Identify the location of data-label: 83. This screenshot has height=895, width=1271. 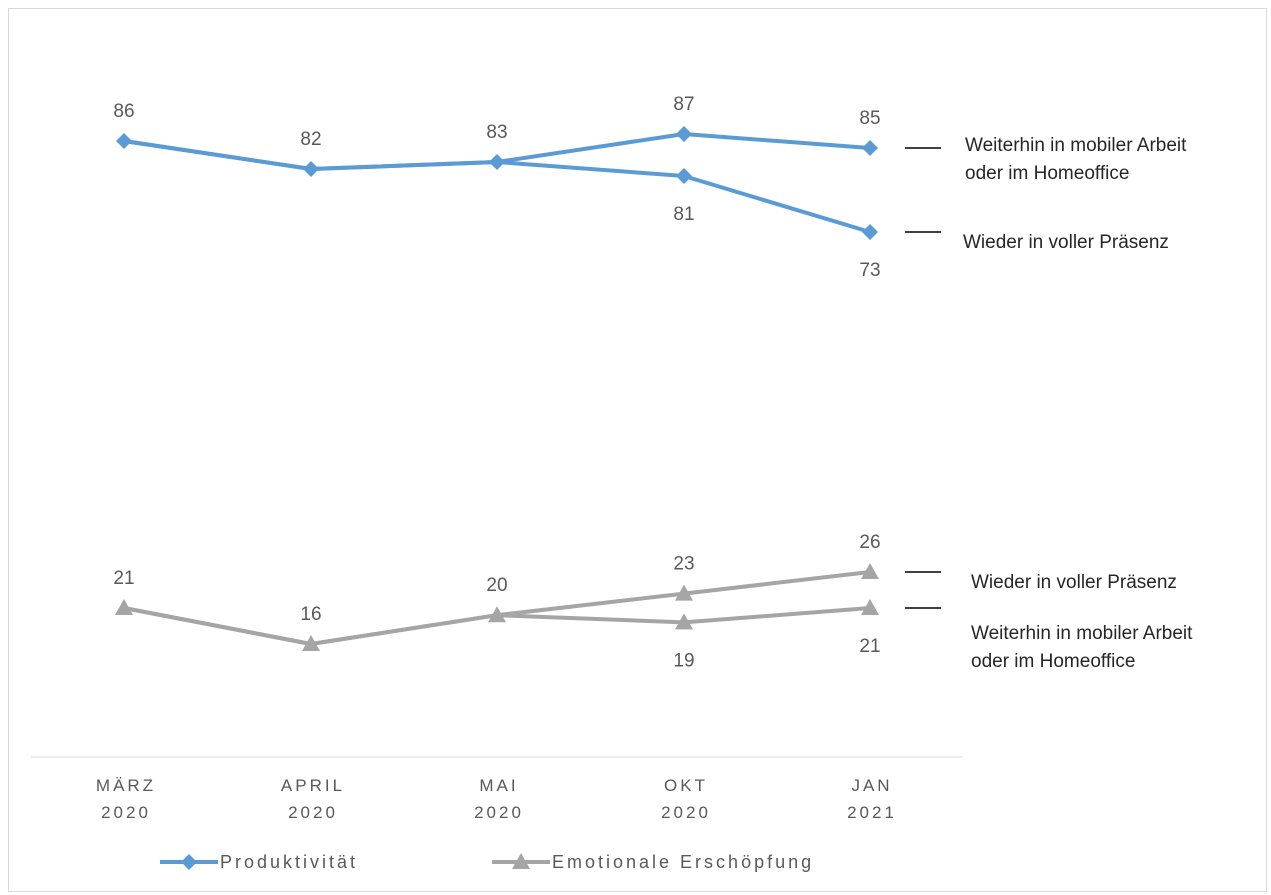
(496, 132).